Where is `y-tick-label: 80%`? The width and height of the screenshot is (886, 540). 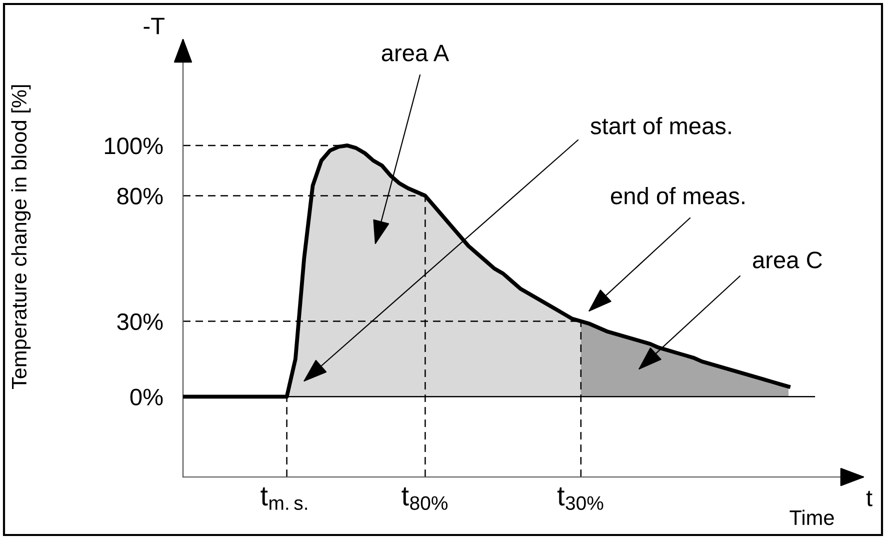 y-tick-label: 80% is located at coordinates (140, 196).